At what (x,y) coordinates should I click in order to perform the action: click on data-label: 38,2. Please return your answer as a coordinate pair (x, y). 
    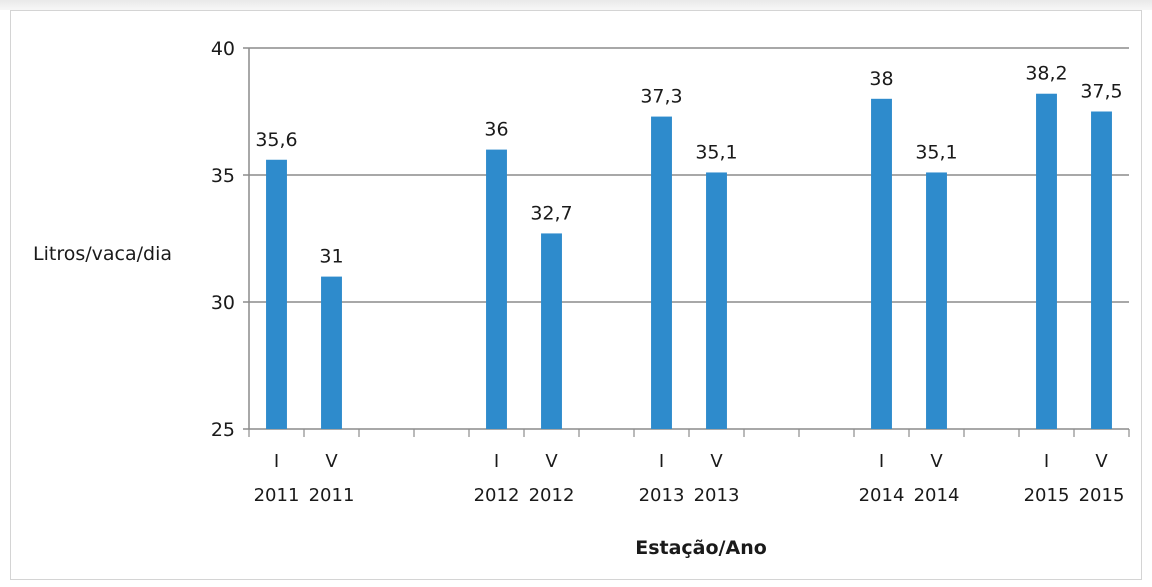
    Looking at the image, I should click on (1046, 74).